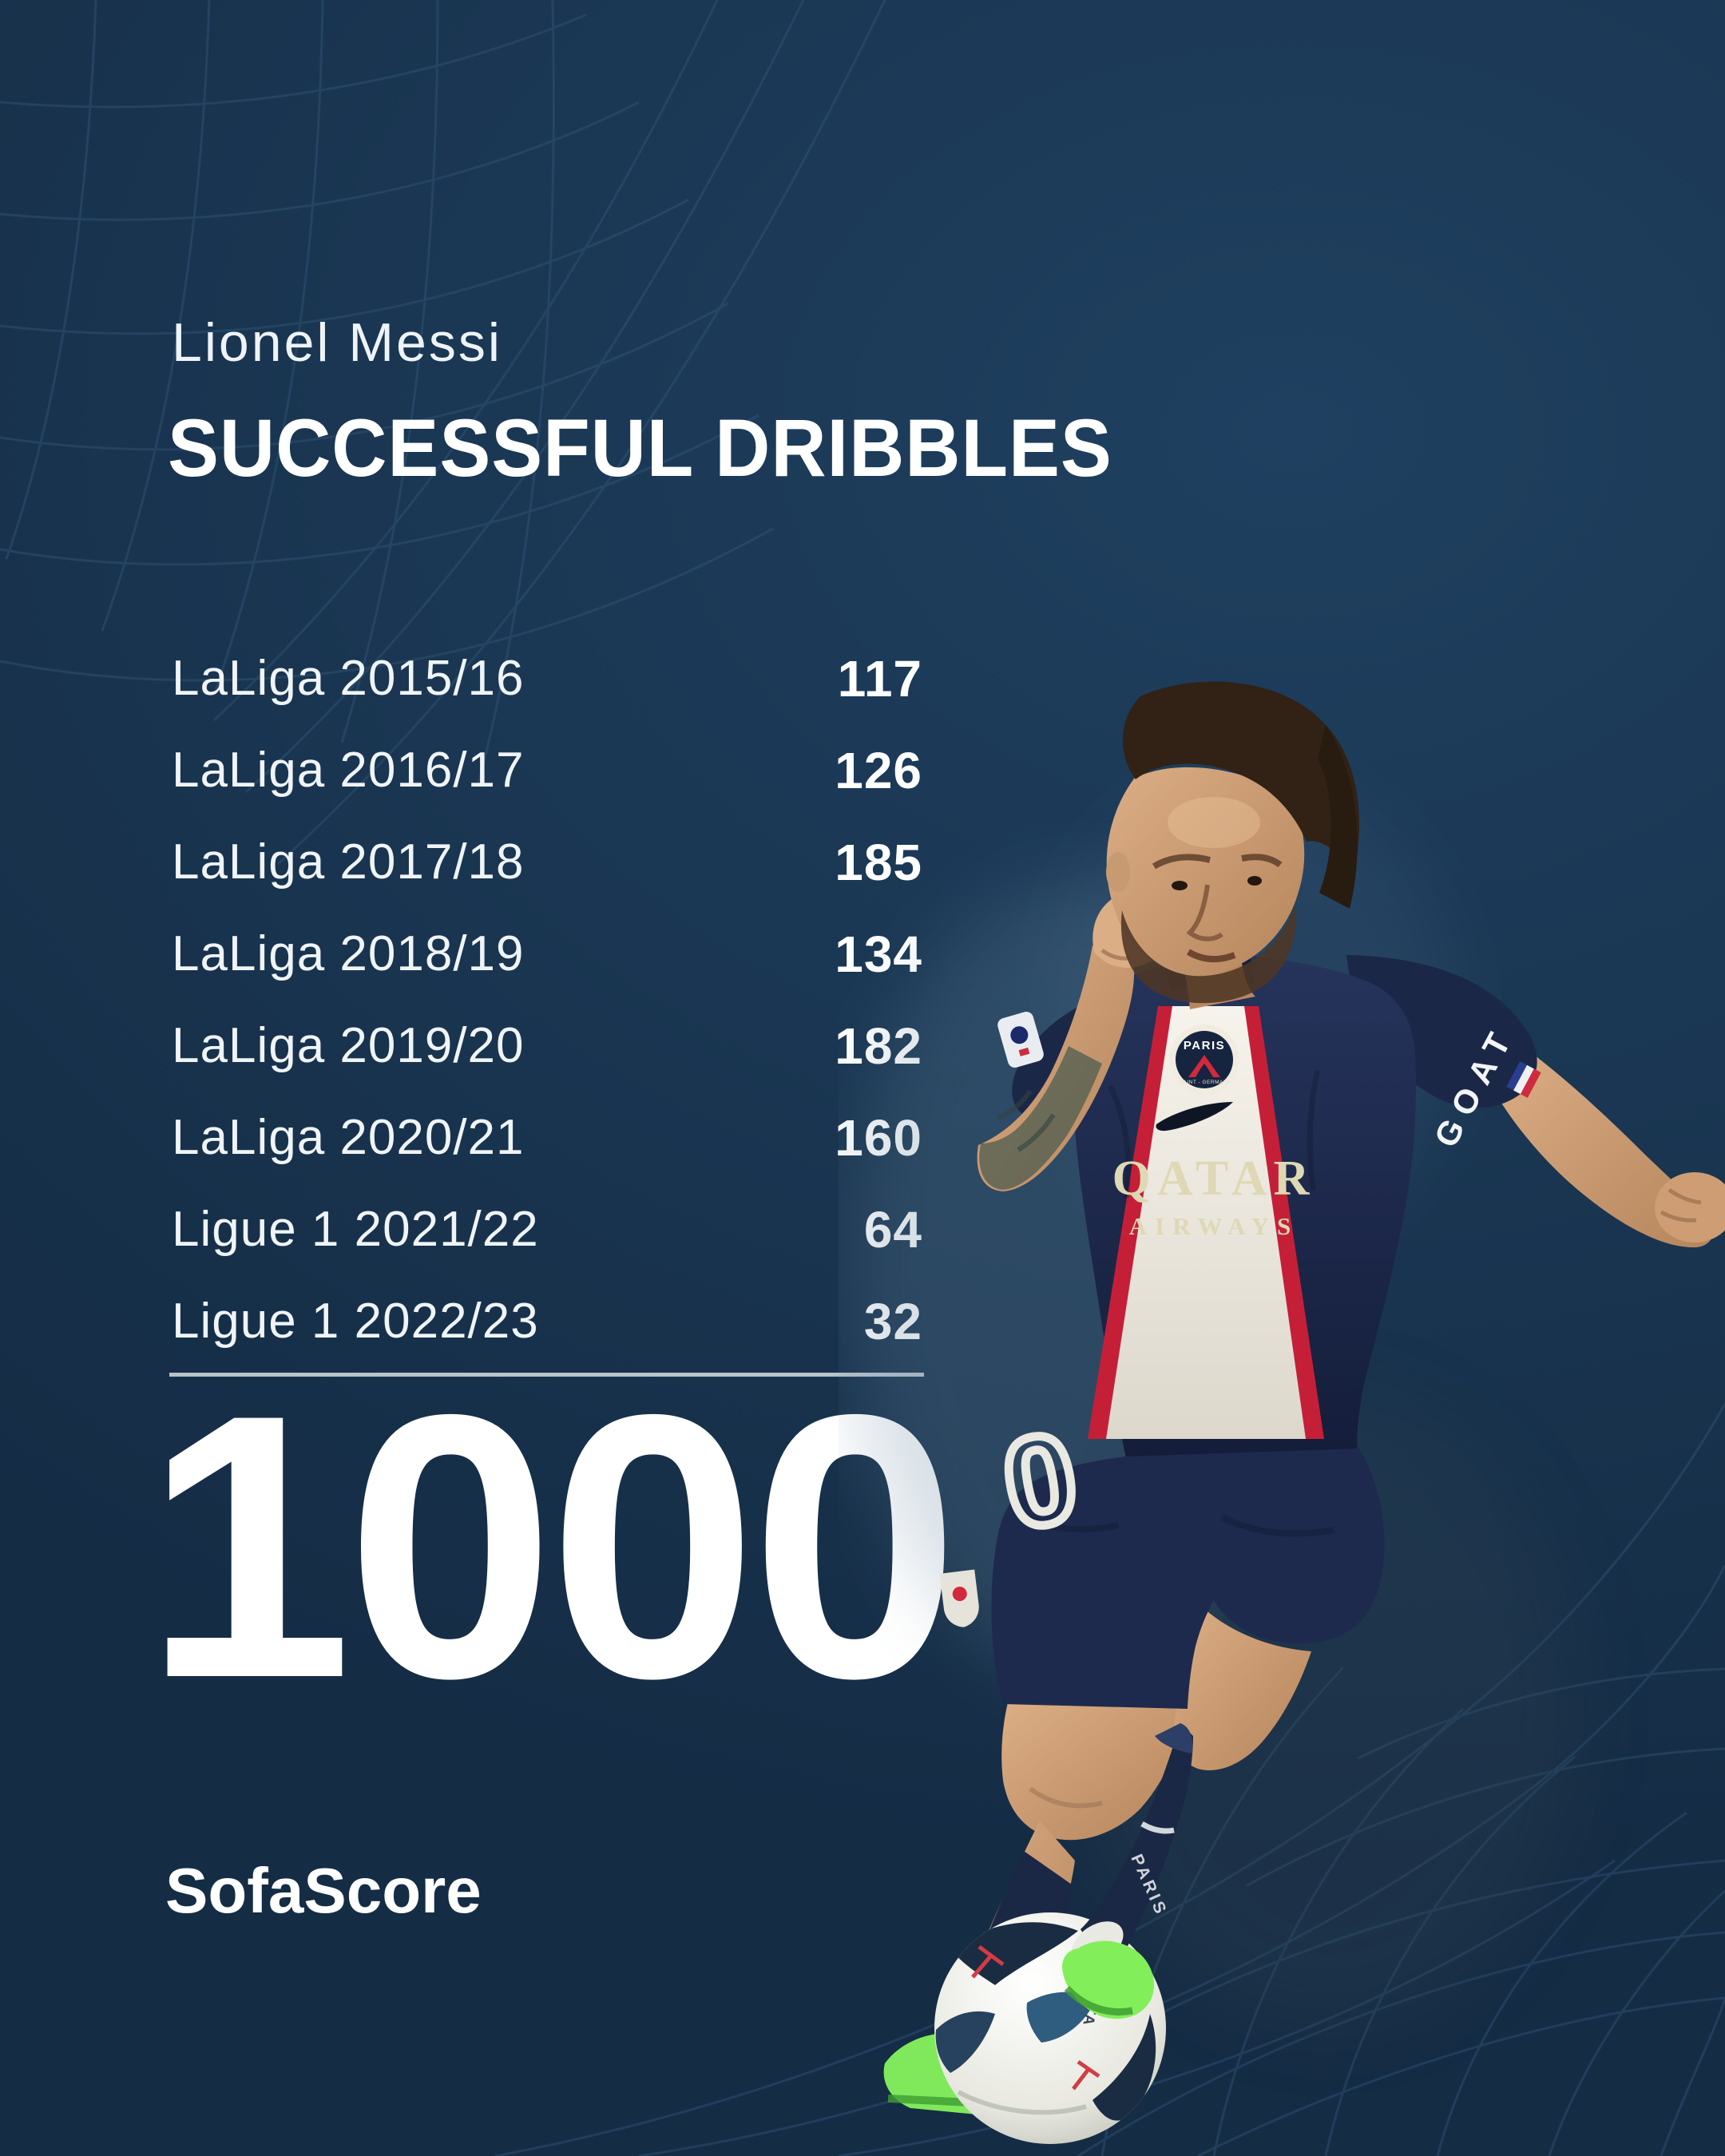 This screenshot has width=1725, height=2156. What do you see at coordinates (547, 954) in the screenshot?
I see `stat-row: LaLiga 2018/19 134` at bounding box center [547, 954].